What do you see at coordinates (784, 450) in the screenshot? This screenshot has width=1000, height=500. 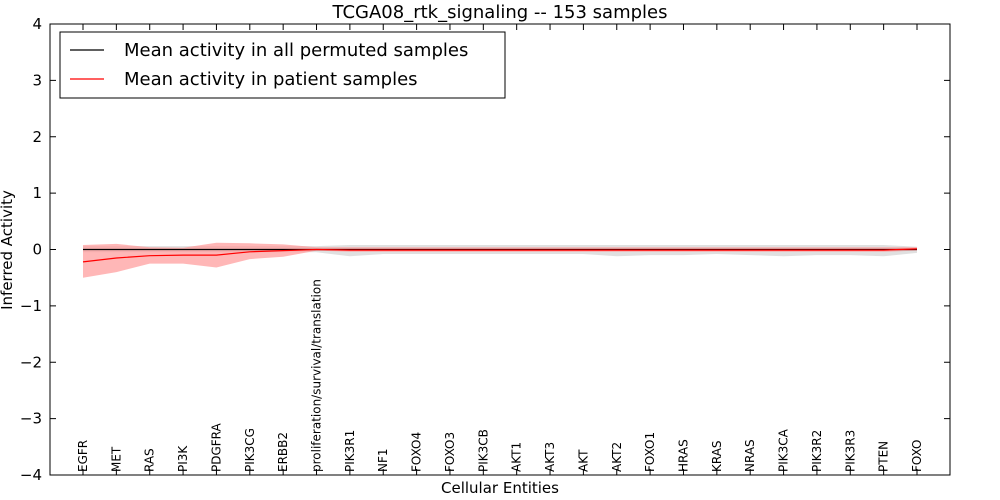 I see `x-category-label: PIK3CA` at bounding box center [784, 450].